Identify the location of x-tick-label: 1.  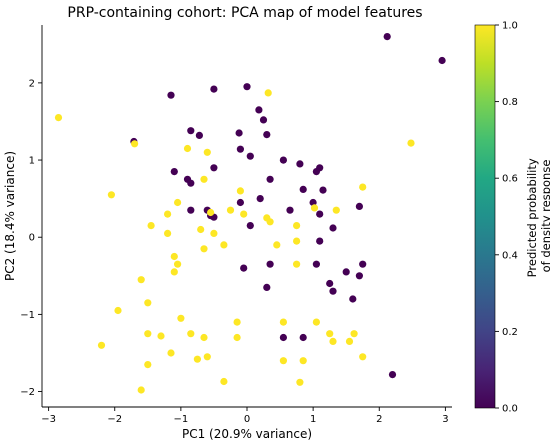
(313, 419).